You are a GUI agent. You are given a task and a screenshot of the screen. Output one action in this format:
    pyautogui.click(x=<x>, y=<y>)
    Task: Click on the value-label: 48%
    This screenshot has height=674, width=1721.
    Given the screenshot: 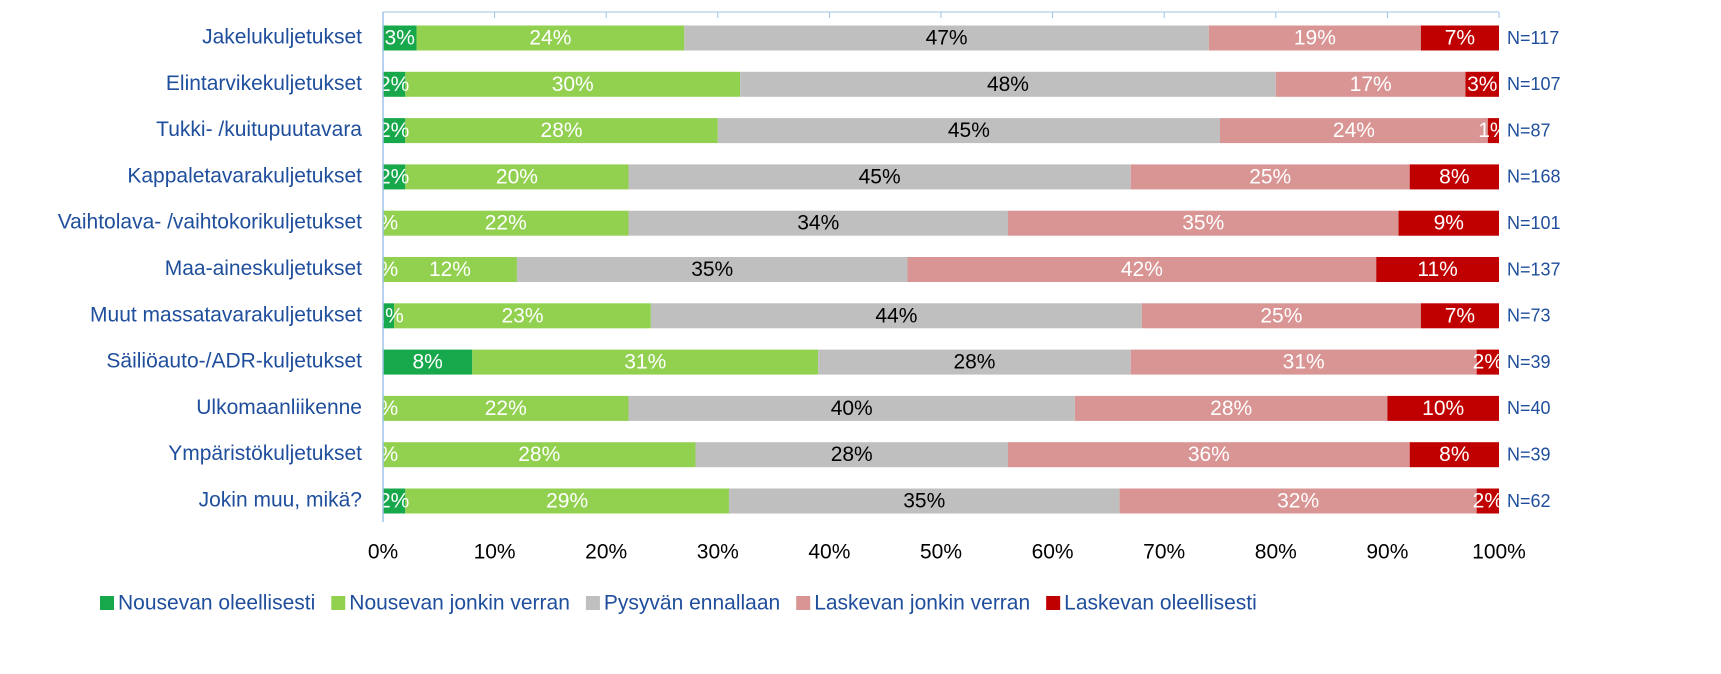 What is the action you would take?
    pyautogui.click(x=1008, y=84)
    